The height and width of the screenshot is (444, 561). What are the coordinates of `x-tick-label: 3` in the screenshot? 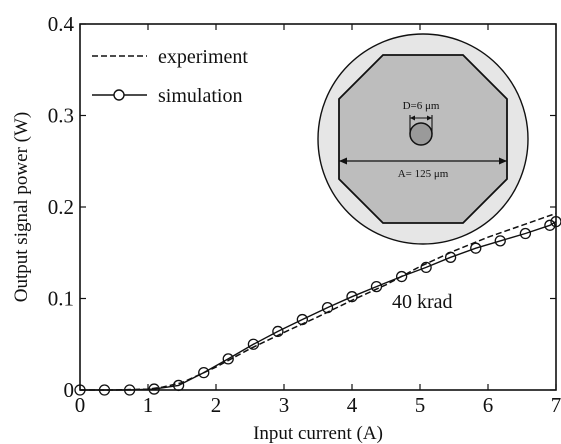 It's located at (284, 405).